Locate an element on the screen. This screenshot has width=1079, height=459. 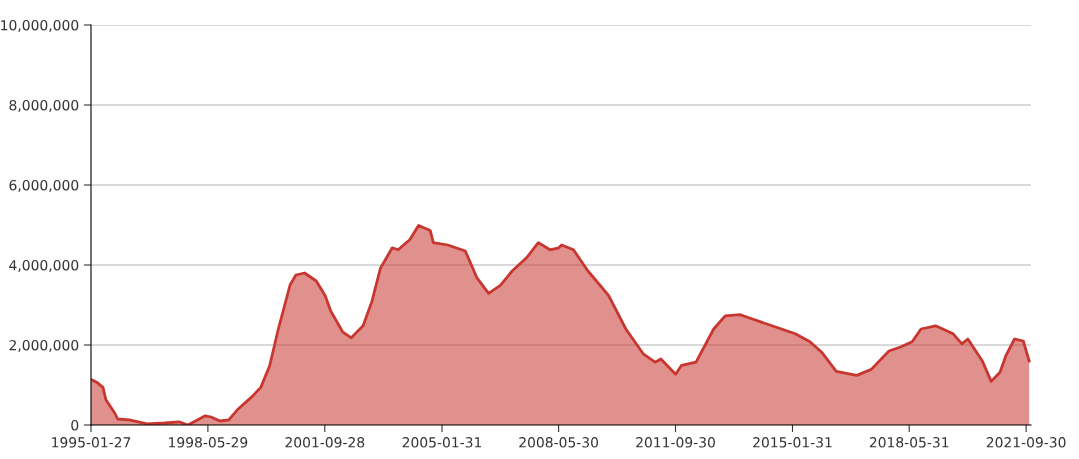
y-tick-label: 4,000,000 is located at coordinates (44, 265).